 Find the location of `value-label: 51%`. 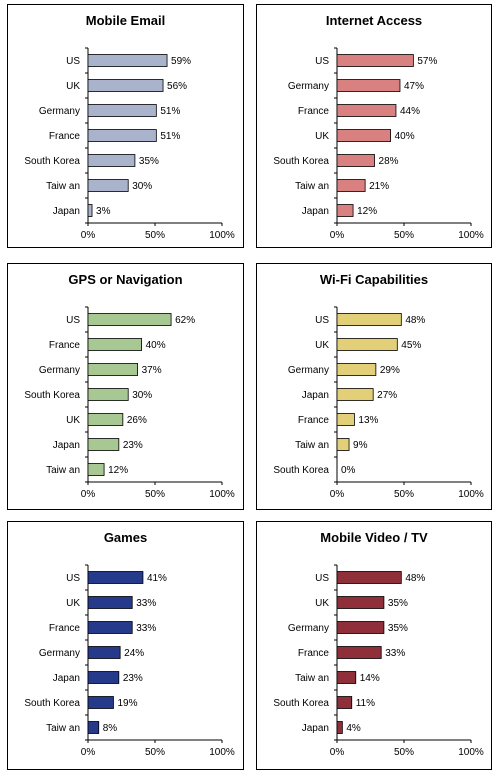

value-label: 51% is located at coordinates (170, 136).